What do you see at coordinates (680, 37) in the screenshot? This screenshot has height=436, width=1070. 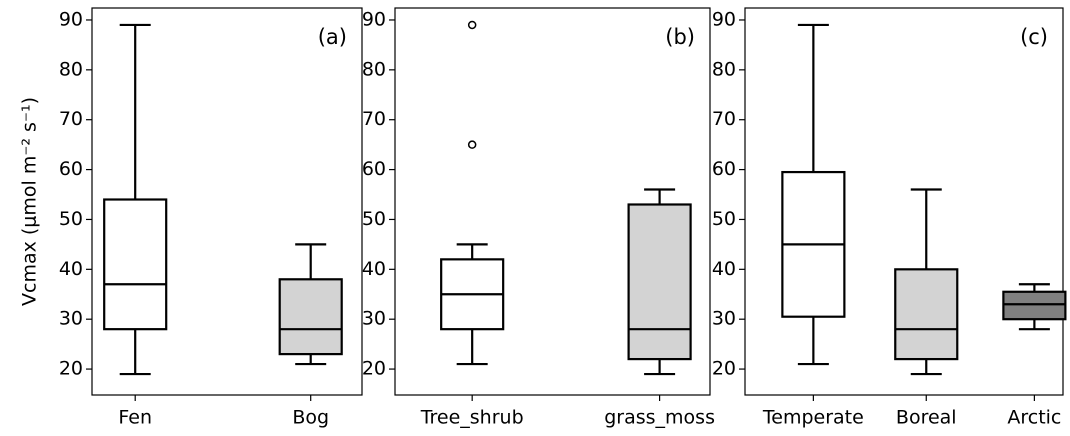 I see `panel-label: (b)` at bounding box center [680, 37].